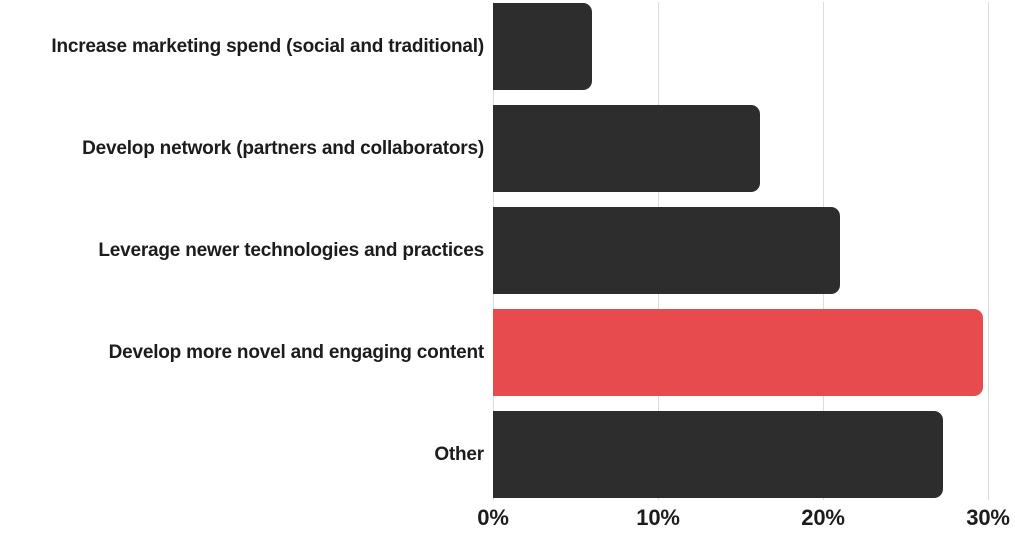 This screenshot has width=1015, height=534. What do you see at coordinates (988, 517) in the screenshot?
I see `x-tick-label-30: 30%` at bounding box center [988, 517].